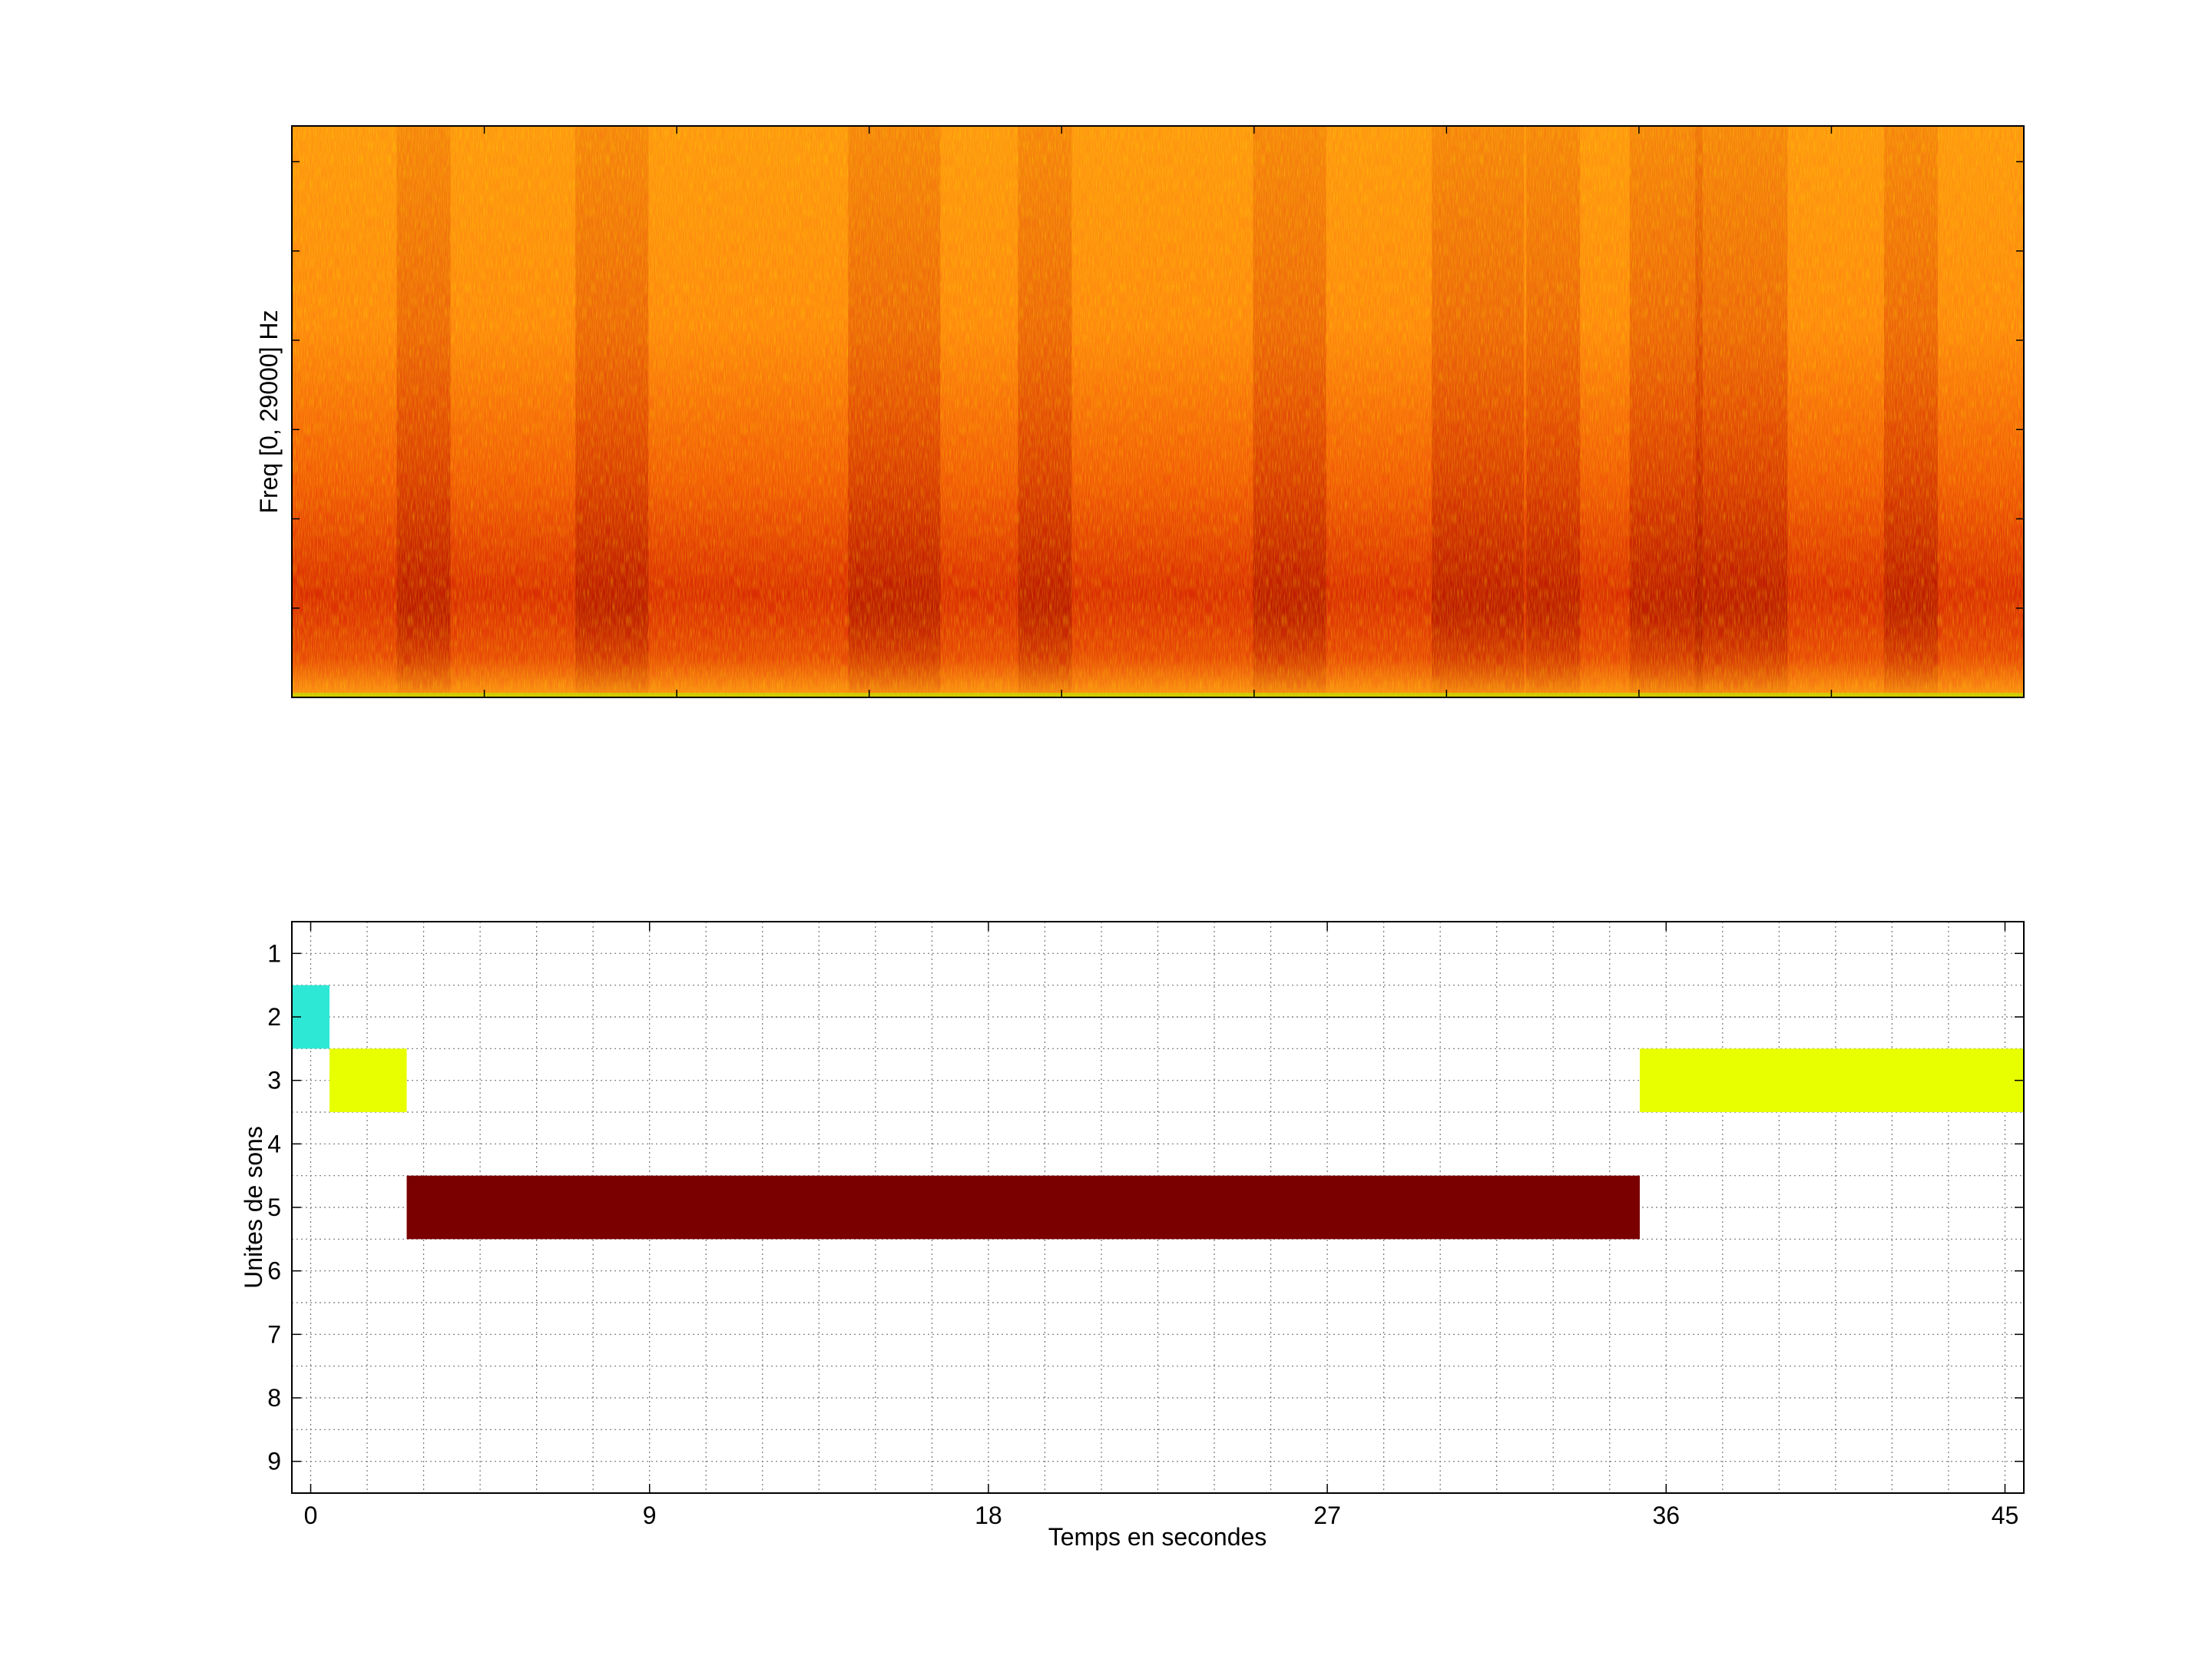 Image resolution: width=2212 pixels, height=1659 pixels. What do you see at coordinates (274, 1462) in the screenshot?
I see `y-tick-label: 9` at bounding box center [274, 1462].